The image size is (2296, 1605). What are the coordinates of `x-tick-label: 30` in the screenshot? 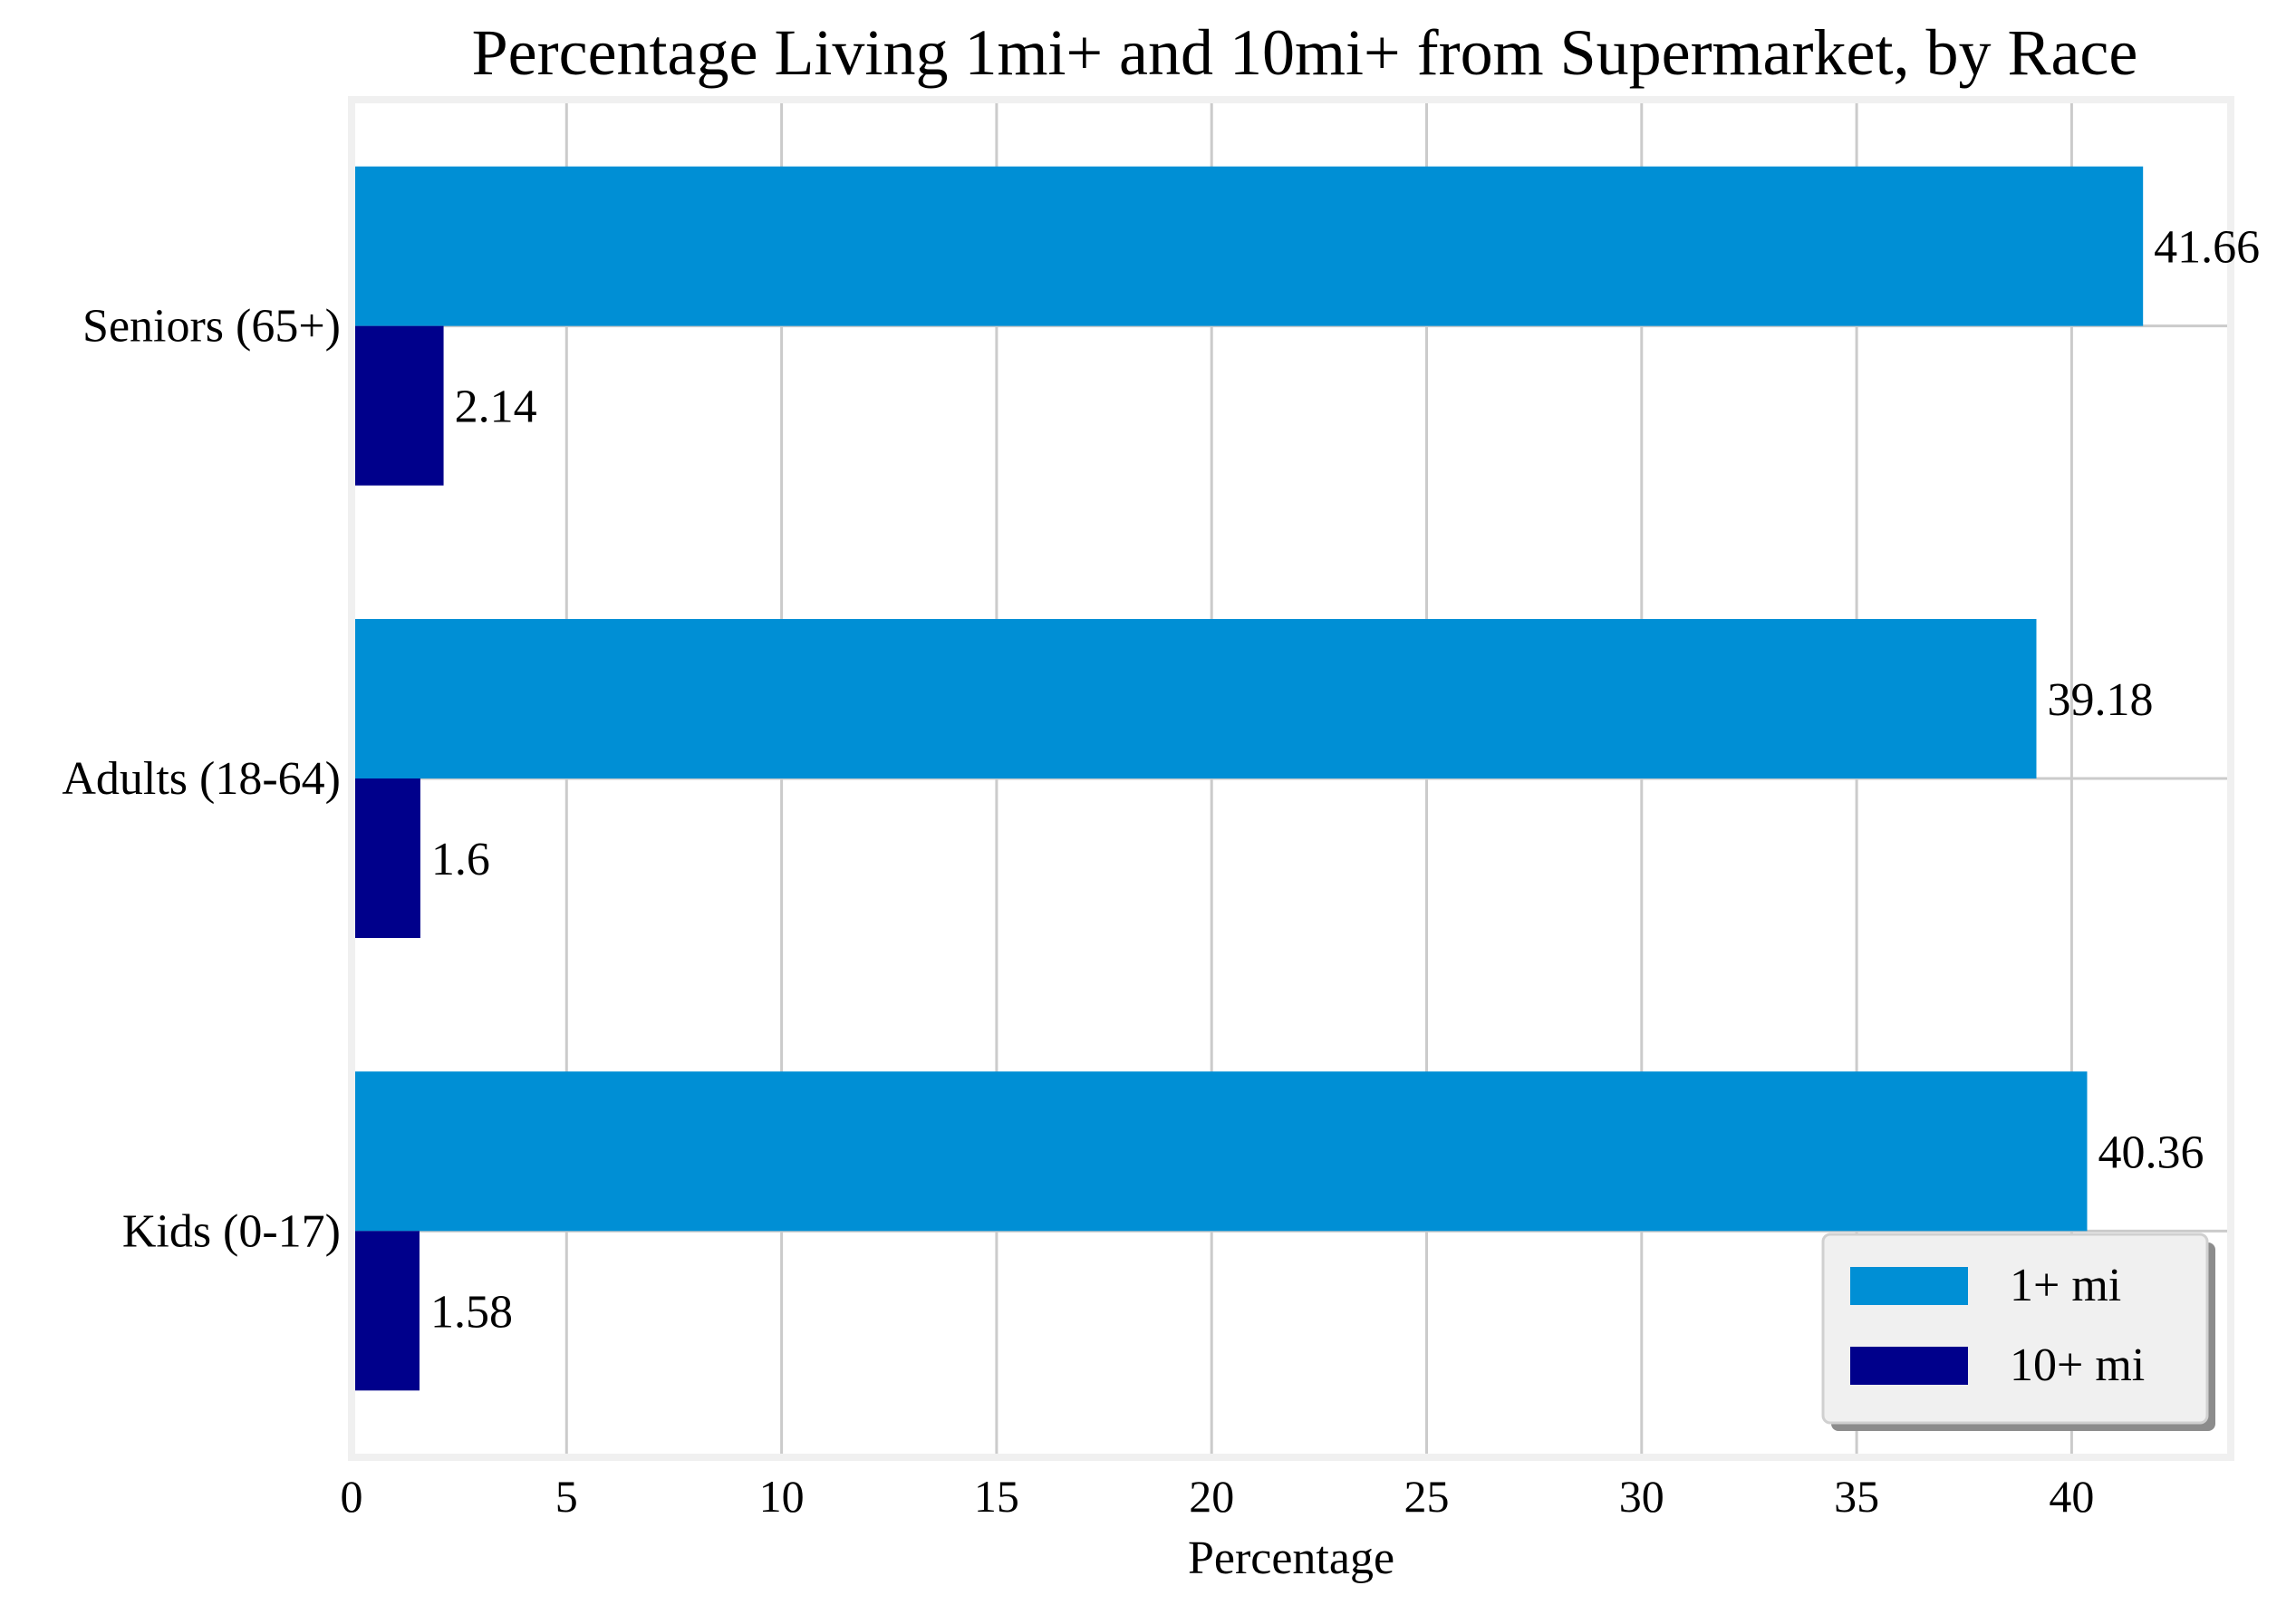 It's located at (1642, 1496).